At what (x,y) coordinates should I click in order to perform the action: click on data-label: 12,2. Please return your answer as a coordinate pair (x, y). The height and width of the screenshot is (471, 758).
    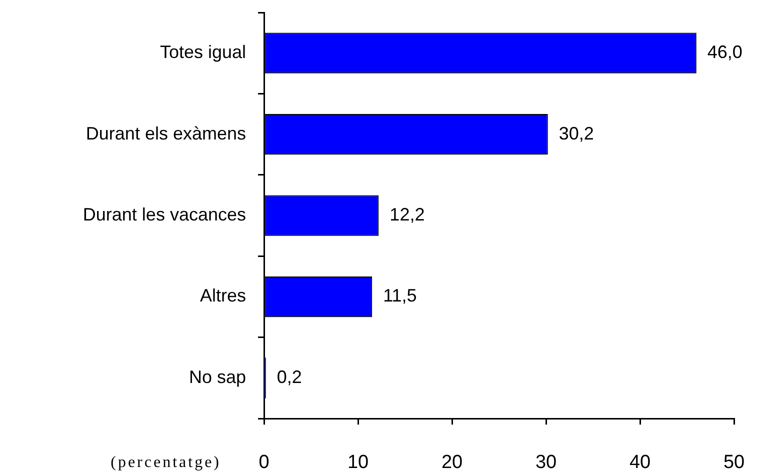
    Looking at the image, I should click on (407, 214).